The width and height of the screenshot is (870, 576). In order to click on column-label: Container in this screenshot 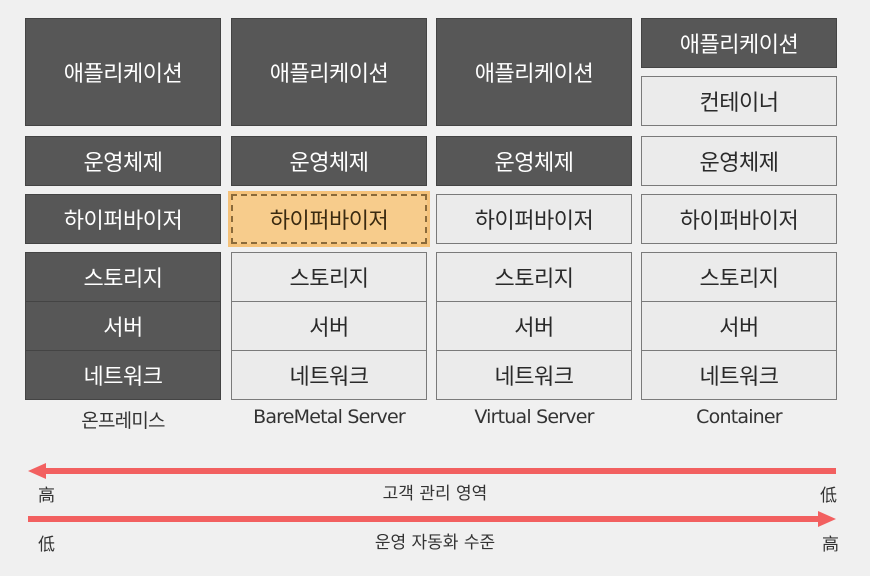, I will do `click(739, 417)`.